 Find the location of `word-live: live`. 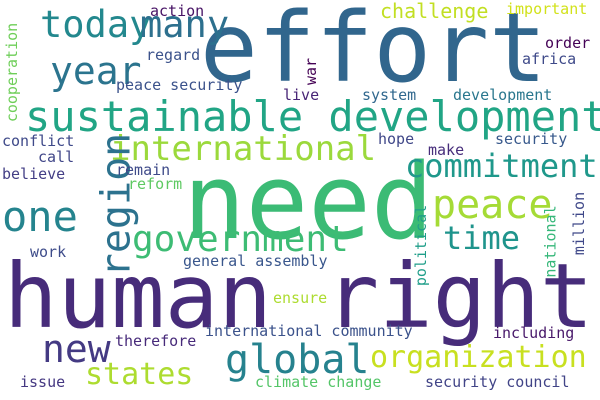

word-live: live is located at coordinates (301, 95).